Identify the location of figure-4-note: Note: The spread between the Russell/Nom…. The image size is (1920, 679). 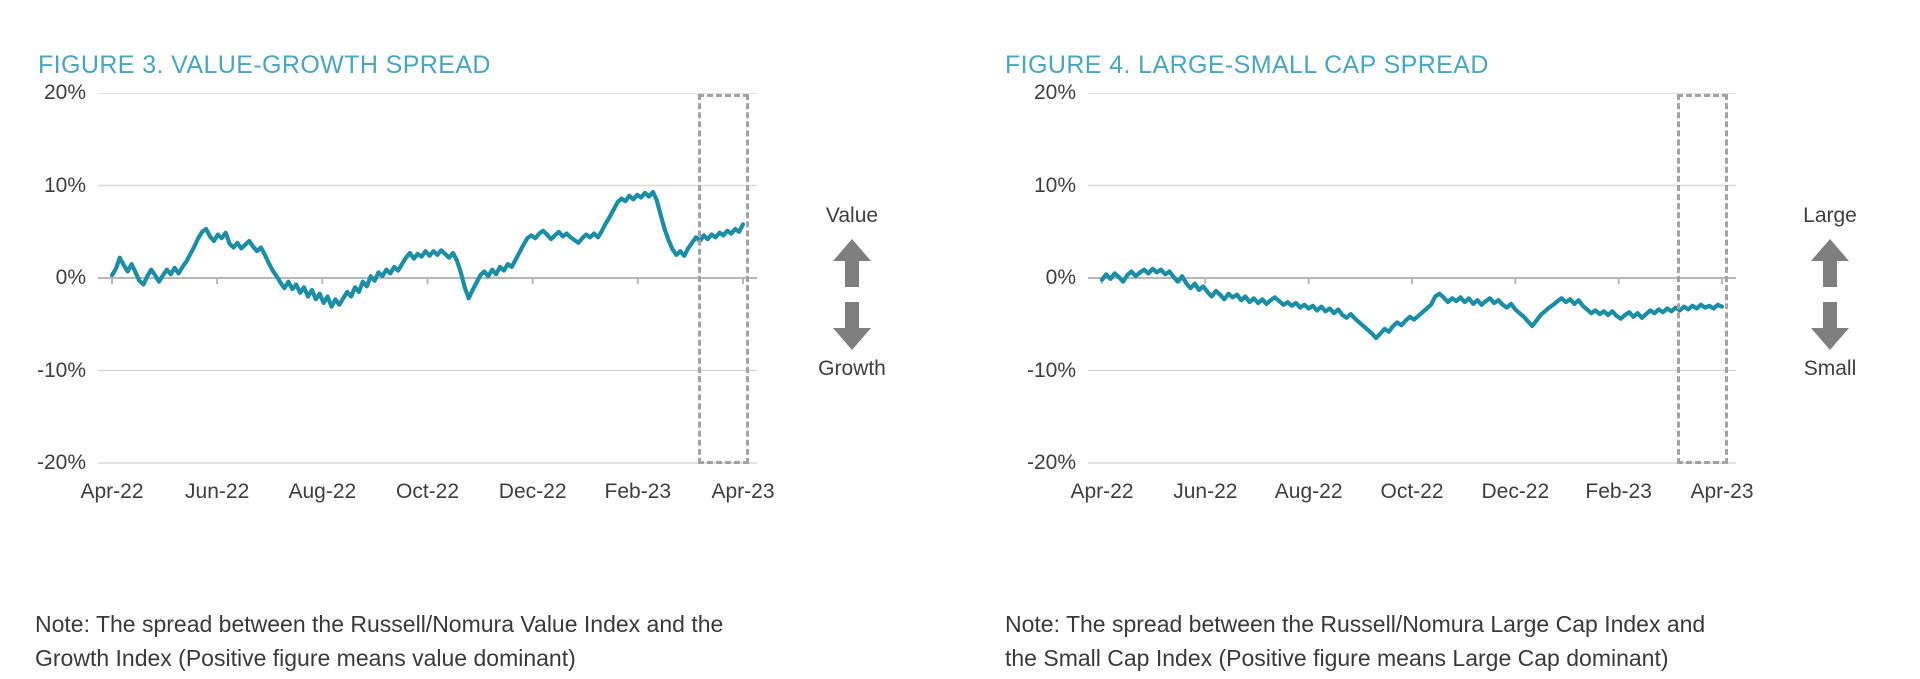
(1445, 641).